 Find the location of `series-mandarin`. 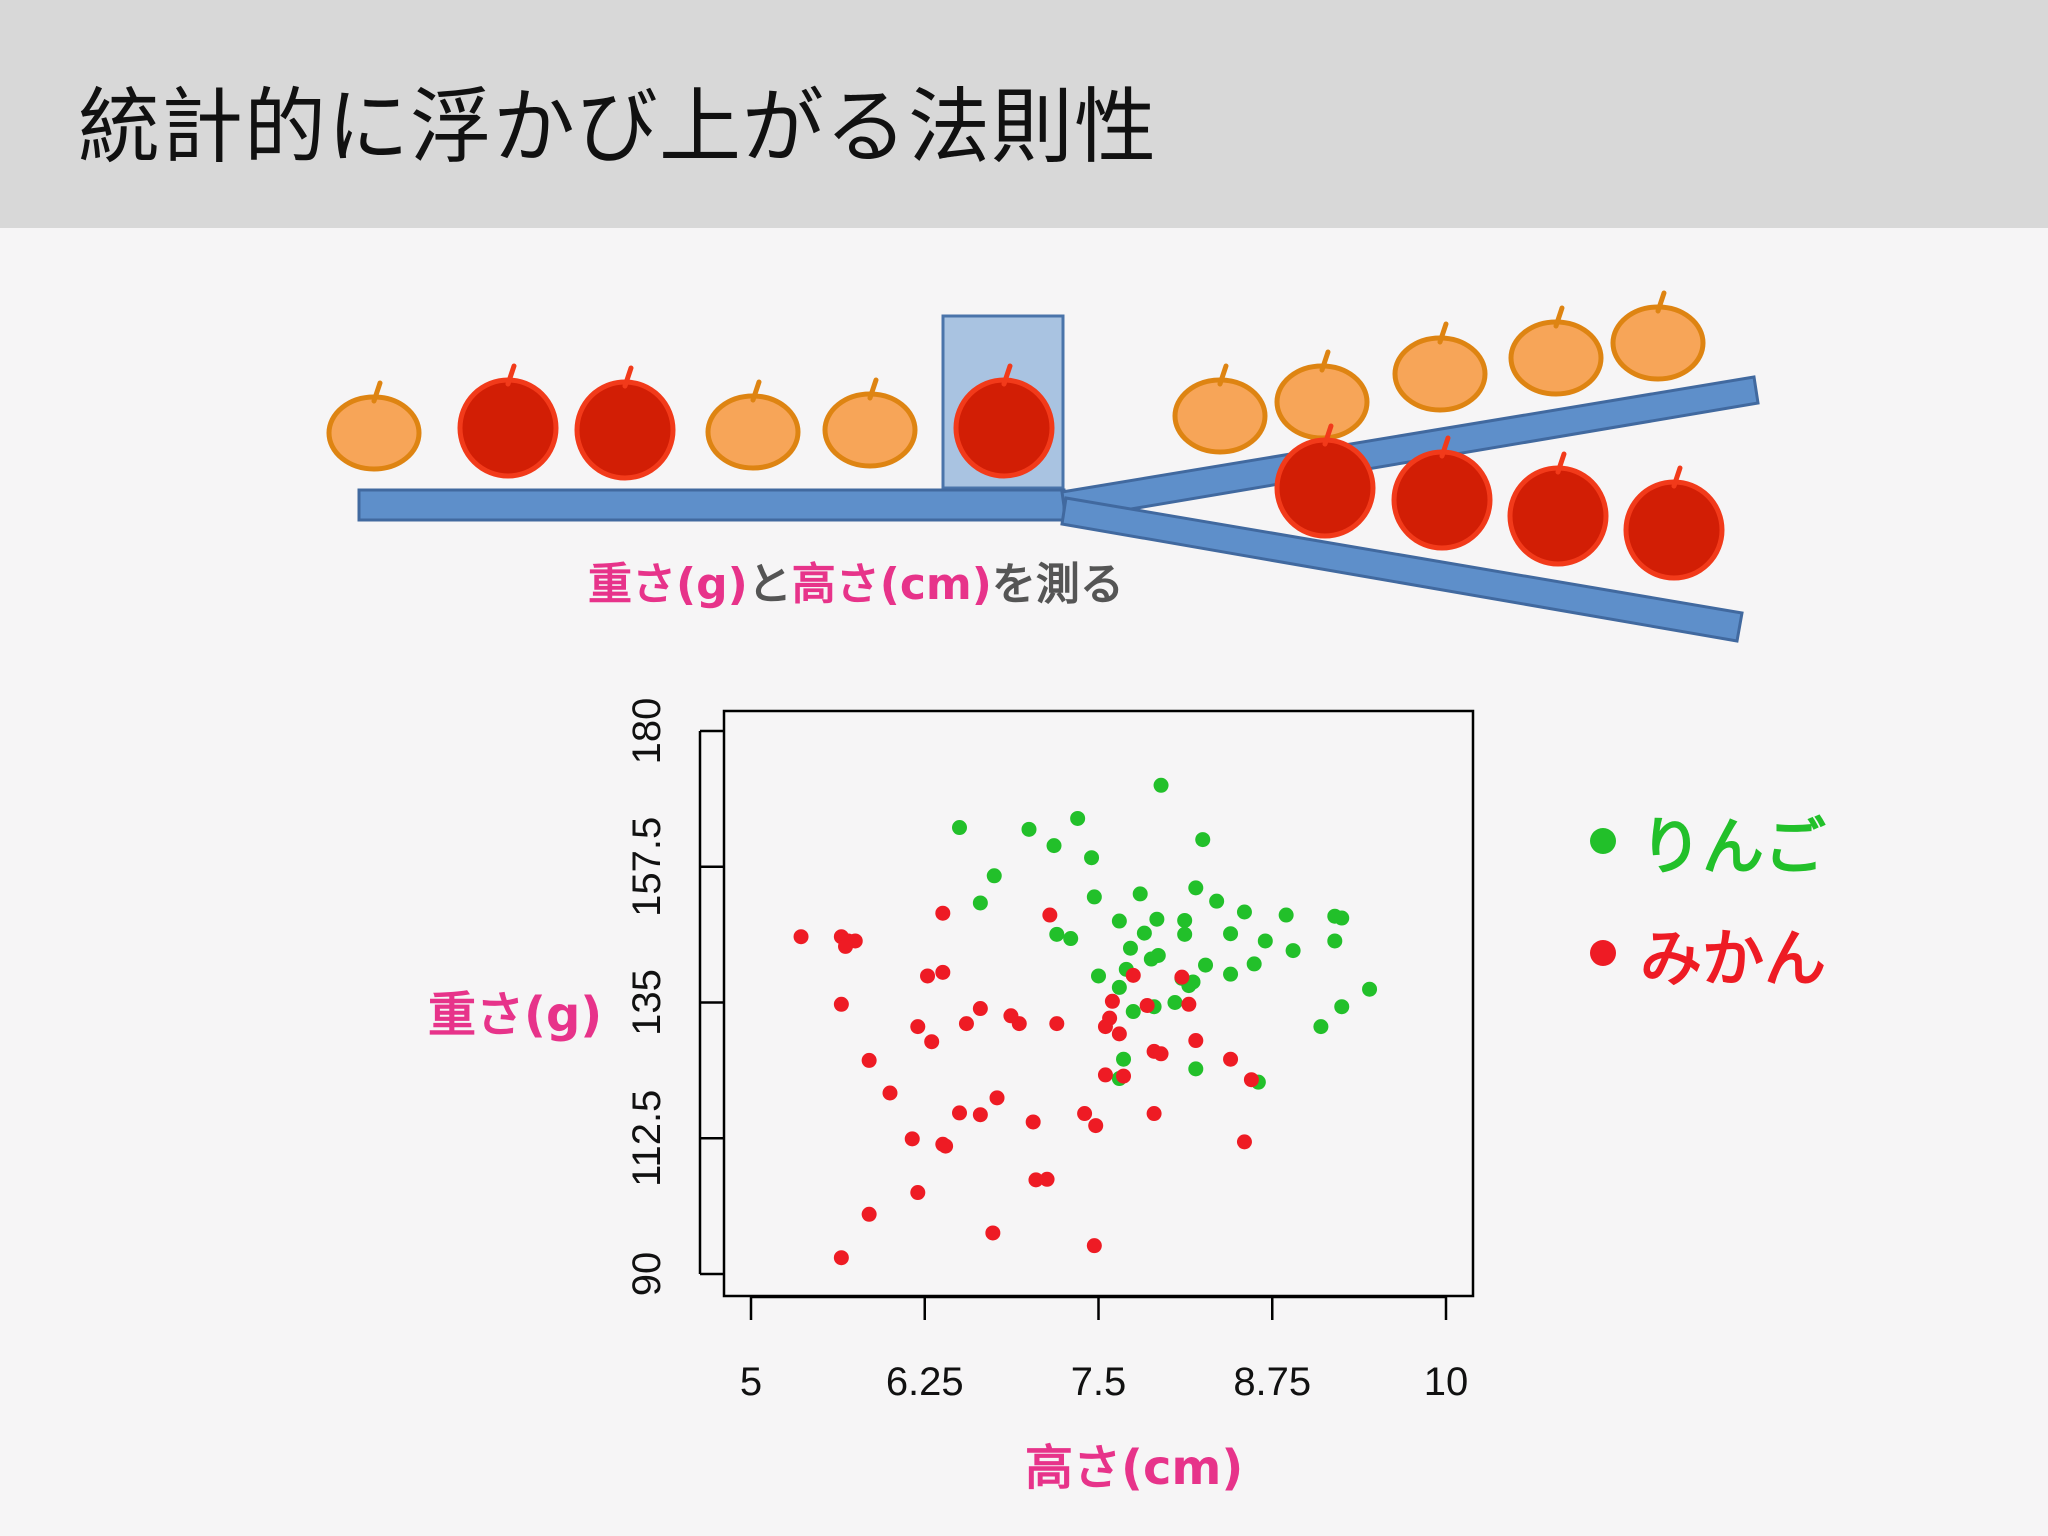

series-mandarin is located at coordinates (1026, 1085).